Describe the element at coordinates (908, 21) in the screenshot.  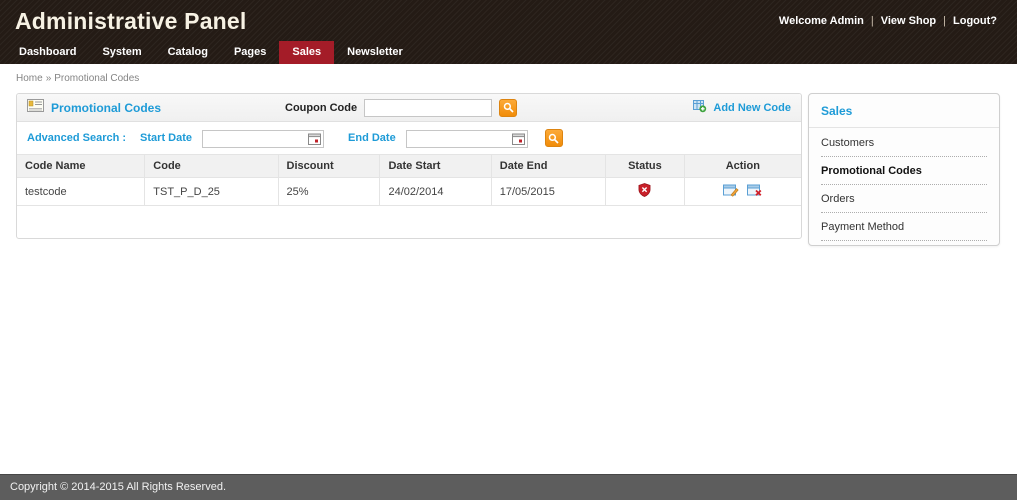
I see `view-shop-link: View Shop` at that location.